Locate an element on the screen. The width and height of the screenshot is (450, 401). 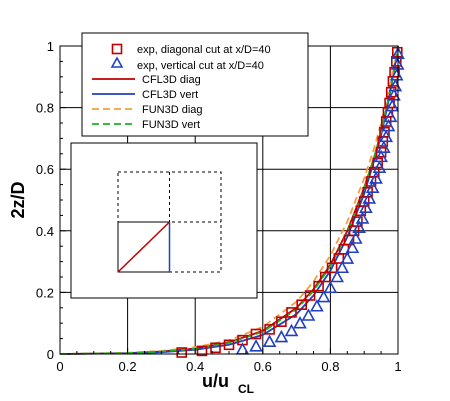
legend-label-fun3d-diag: FUN3D diag is located at coordinates (172, 110).